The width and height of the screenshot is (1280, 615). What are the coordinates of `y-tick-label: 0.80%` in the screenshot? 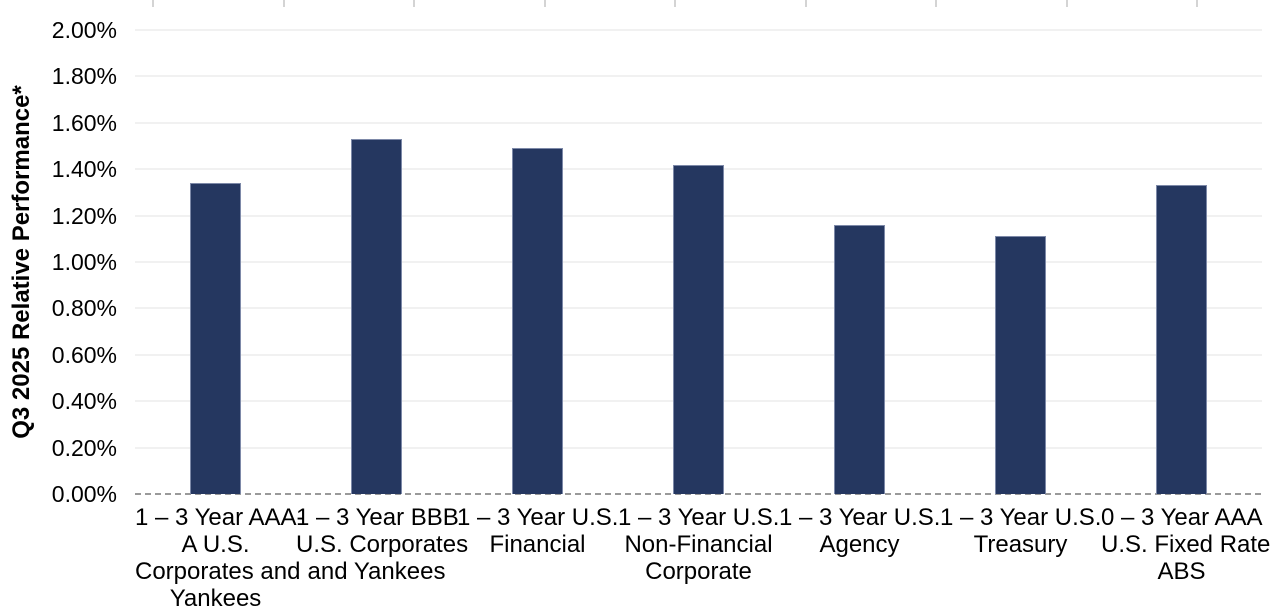 It's located at (84, 308).